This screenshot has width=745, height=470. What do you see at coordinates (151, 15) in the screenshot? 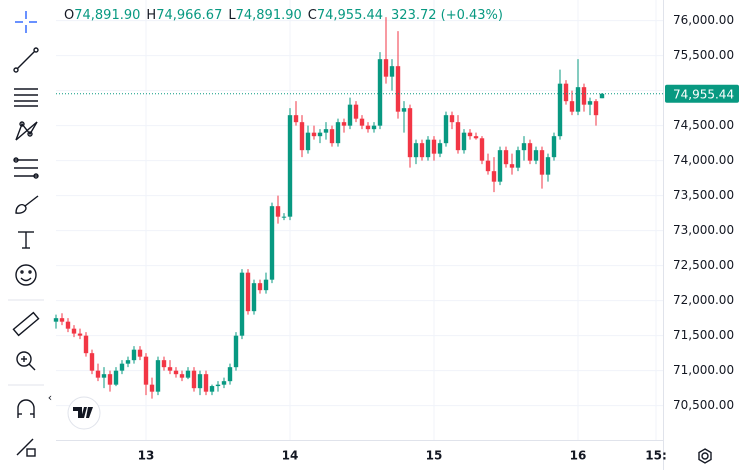
I see `legend-label: H` at bounding box center [151, 15].